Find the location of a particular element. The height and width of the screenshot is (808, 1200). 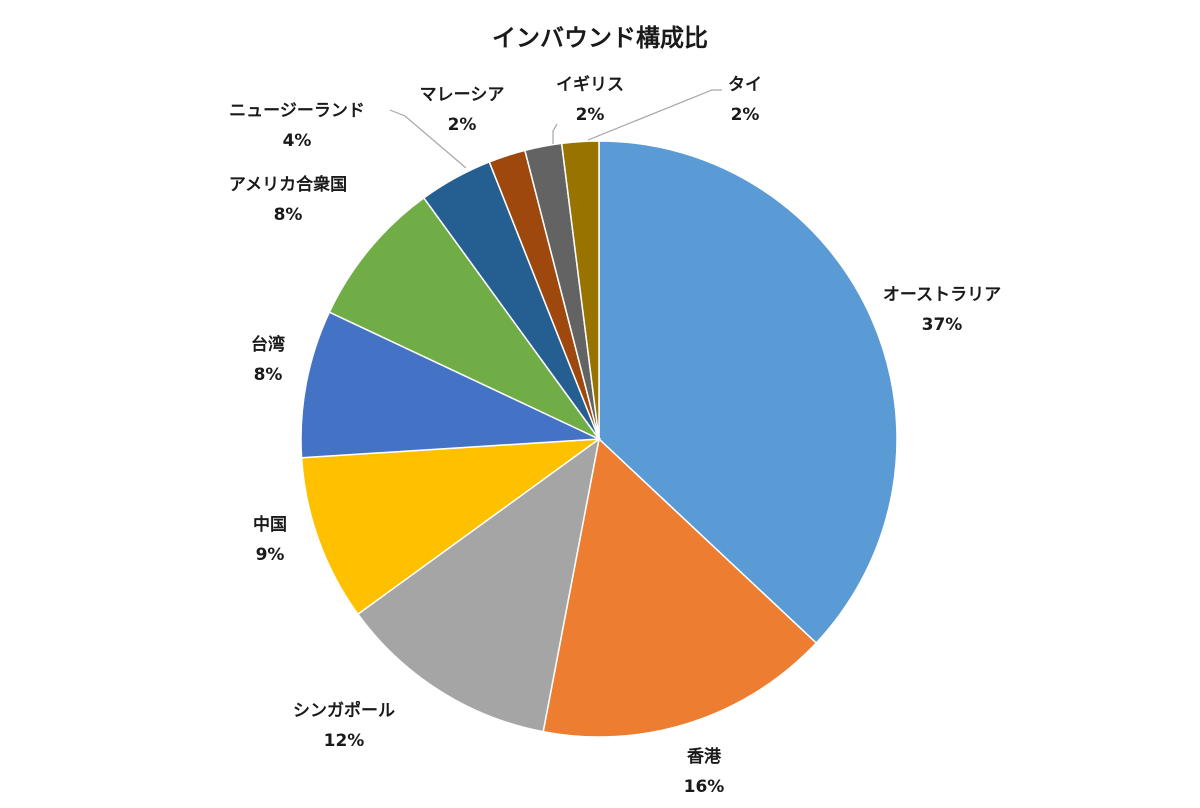

slice-label-name: オーストラリア is located at coordinates (942, 295).